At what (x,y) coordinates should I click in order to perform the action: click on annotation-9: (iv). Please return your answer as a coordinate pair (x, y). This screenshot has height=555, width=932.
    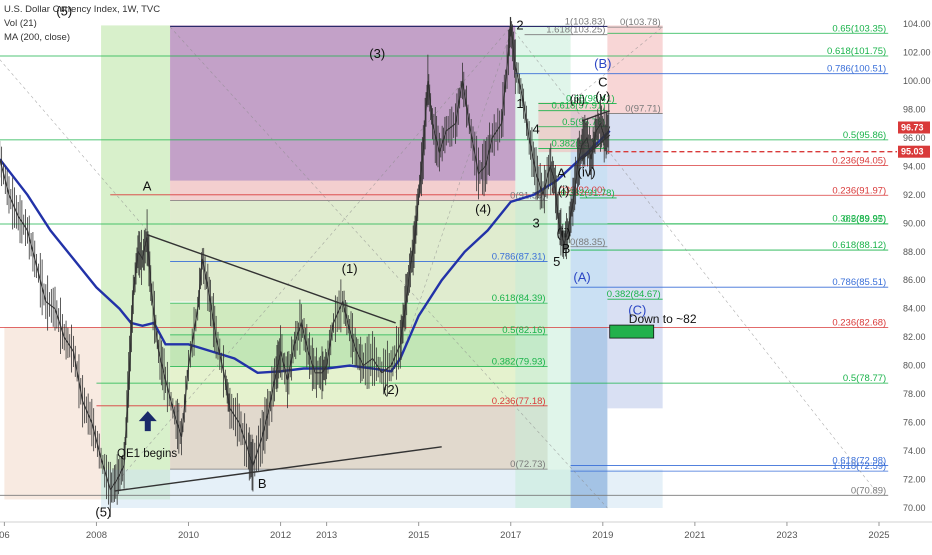
    Looking at the image, I should click on (587, 171).